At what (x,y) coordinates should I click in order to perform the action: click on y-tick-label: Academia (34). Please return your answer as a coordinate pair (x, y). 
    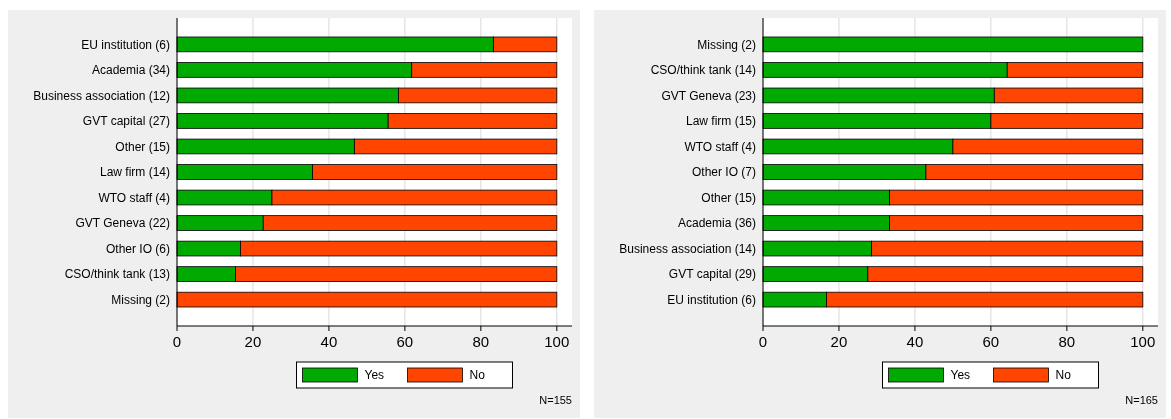
    Looking at the image, I should click on (130, 70).